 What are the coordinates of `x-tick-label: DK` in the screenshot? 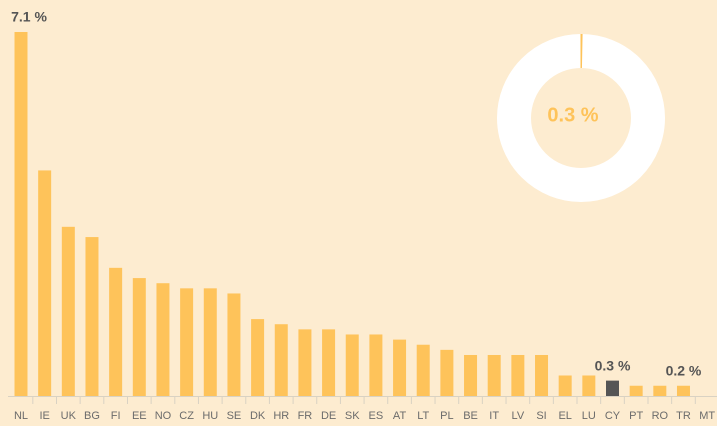 It's located at (258, 416).